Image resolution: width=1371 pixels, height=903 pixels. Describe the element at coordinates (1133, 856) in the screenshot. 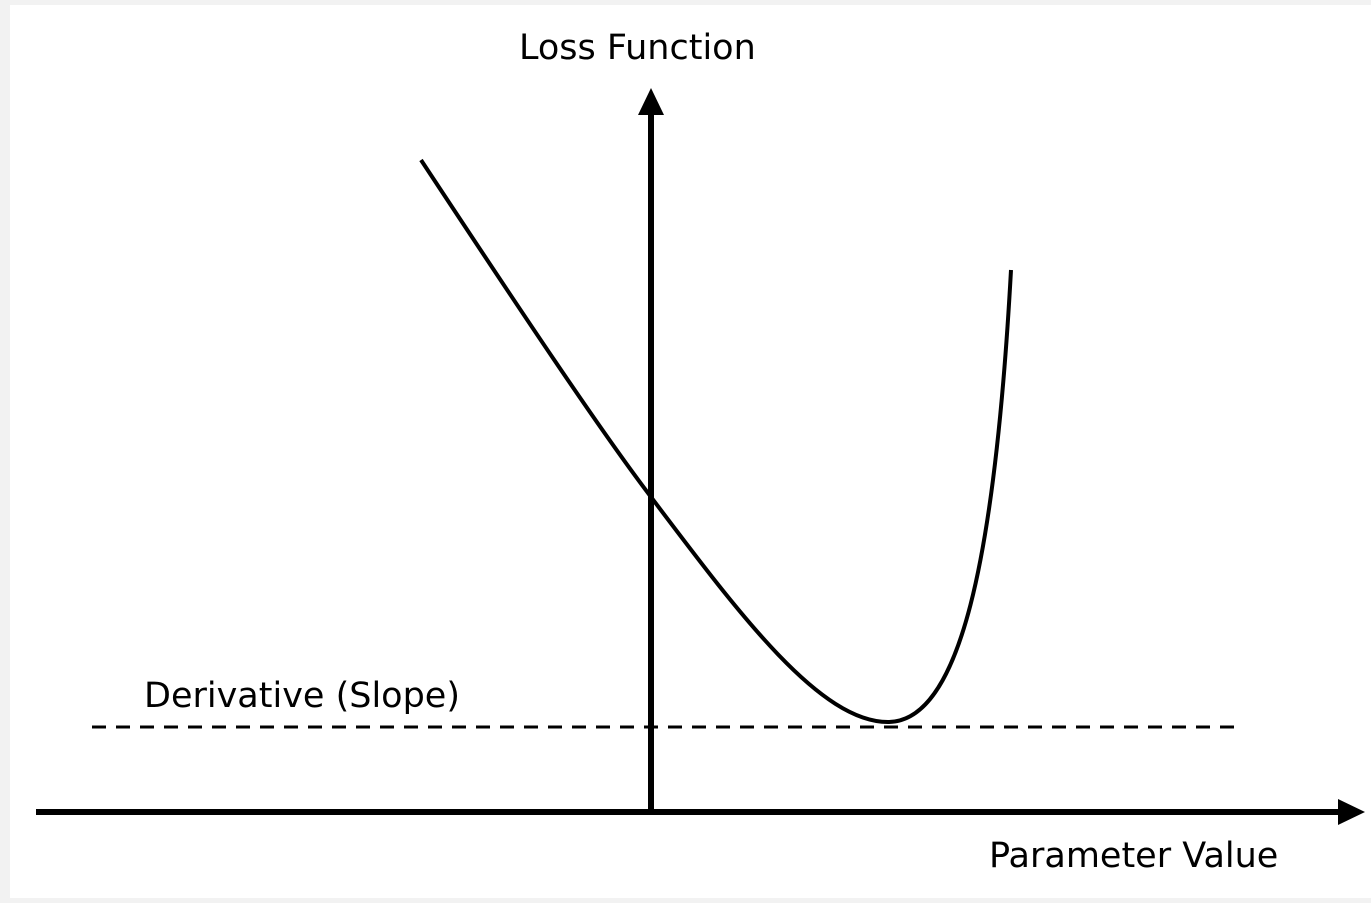

I see `x-axis-label: Parameter Value` at that location.